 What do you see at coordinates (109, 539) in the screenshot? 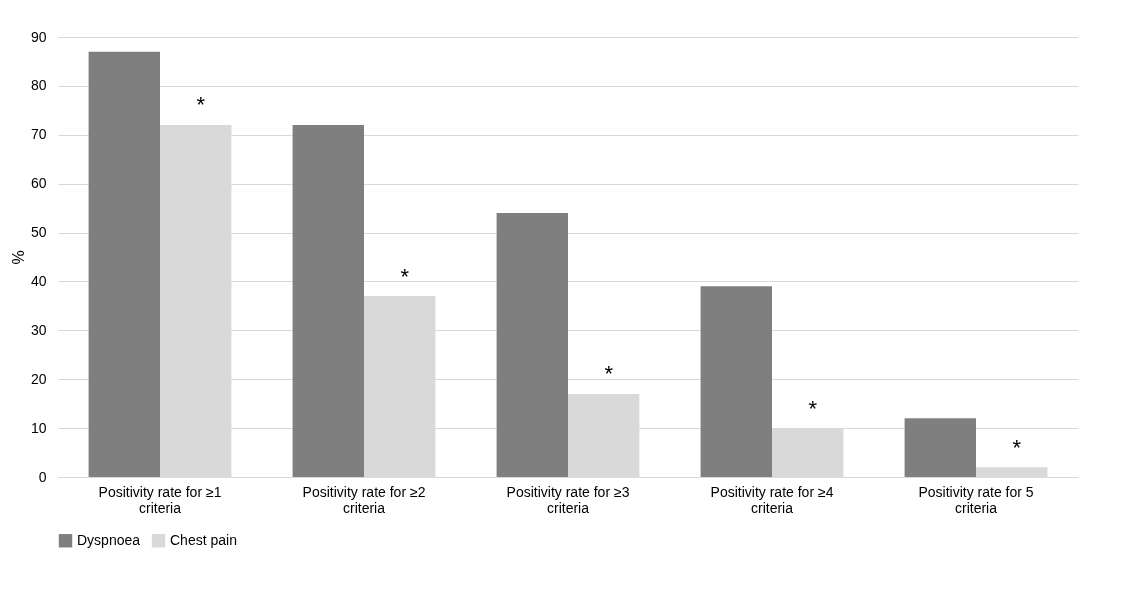
I see `legend-label: Dyspnoea` at bounding box center [109, 539].